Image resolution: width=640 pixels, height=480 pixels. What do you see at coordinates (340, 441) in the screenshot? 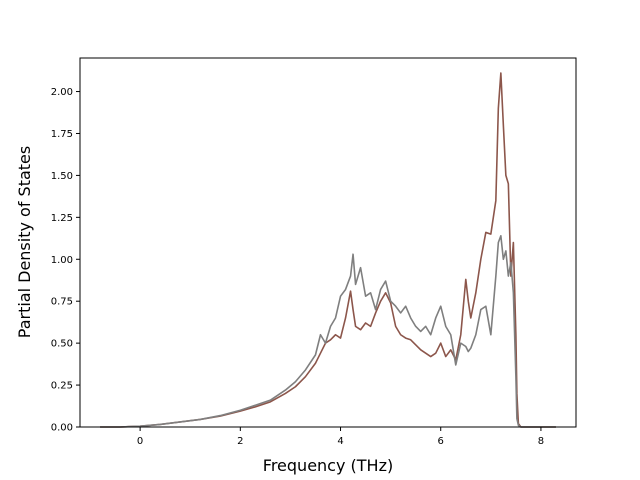
I see `x-tick-label: 4` at bounding box center [340, 441].